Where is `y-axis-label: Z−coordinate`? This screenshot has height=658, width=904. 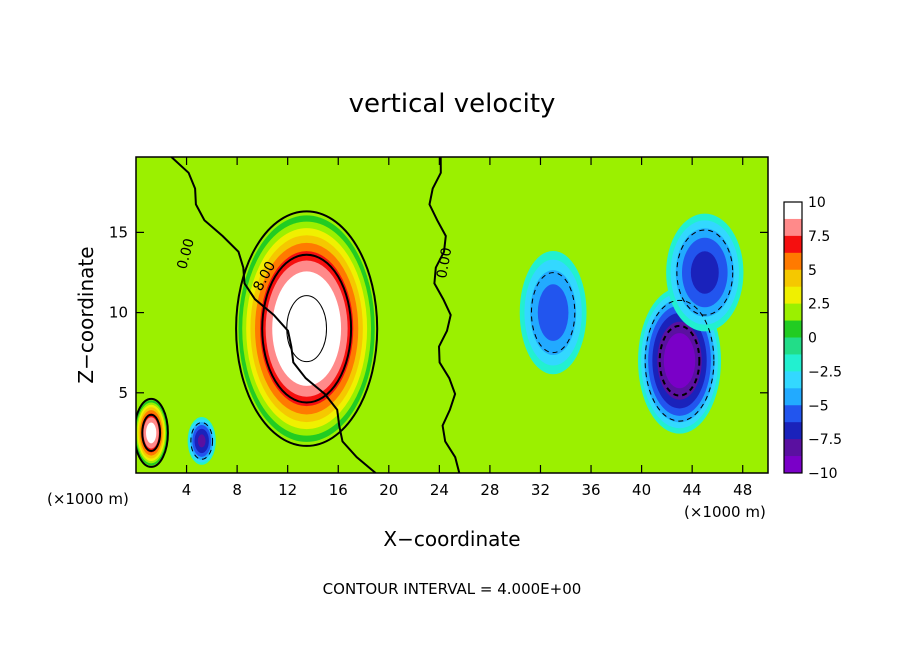 y-axis-label: Z−coordinate is located at coordinates (86, 314).